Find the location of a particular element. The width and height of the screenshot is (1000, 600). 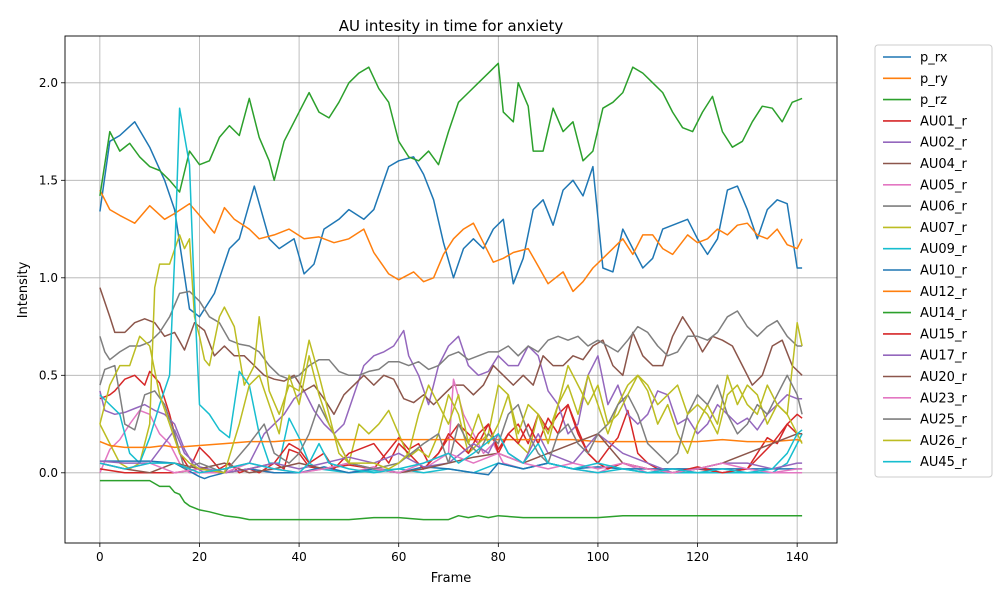

y-tick-label: 1.0 is located at coordinates (48, 278).